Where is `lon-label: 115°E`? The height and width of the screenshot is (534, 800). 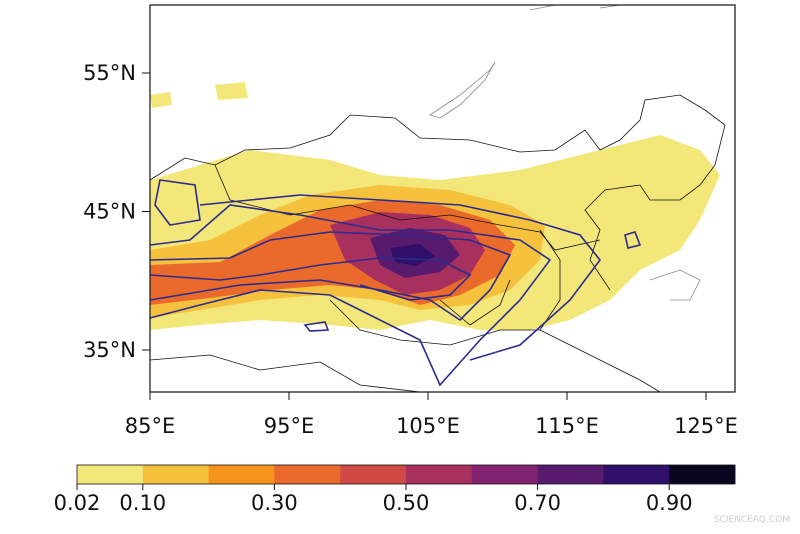 lon-label: 115°E is located at coordinates (567, 426).